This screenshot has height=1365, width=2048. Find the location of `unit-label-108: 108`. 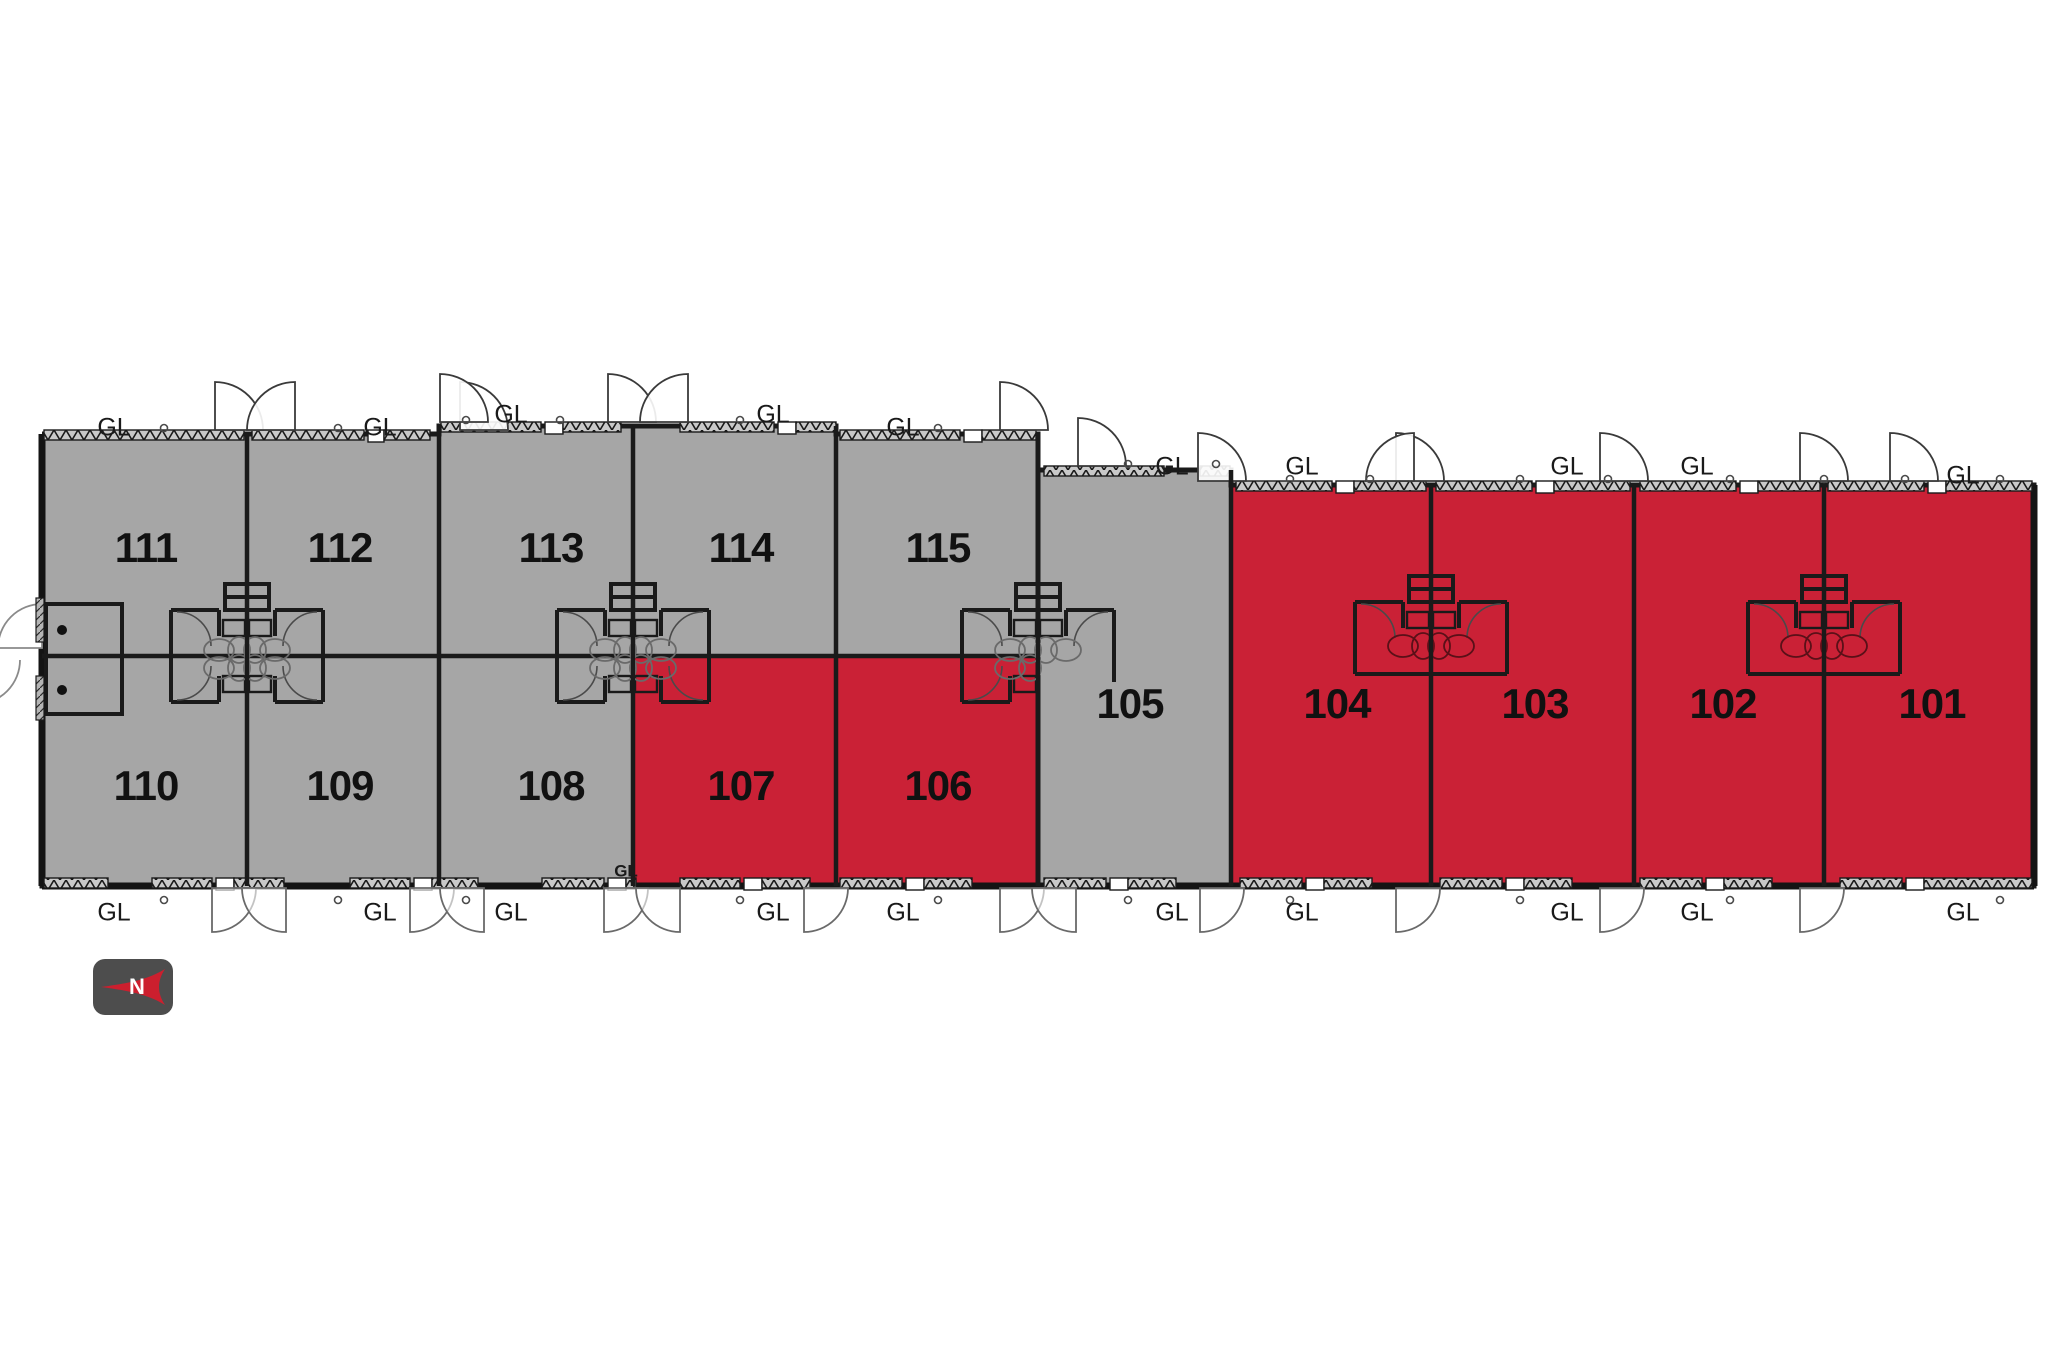

unit-label-108: 108 is located at coordinates (551, 785).